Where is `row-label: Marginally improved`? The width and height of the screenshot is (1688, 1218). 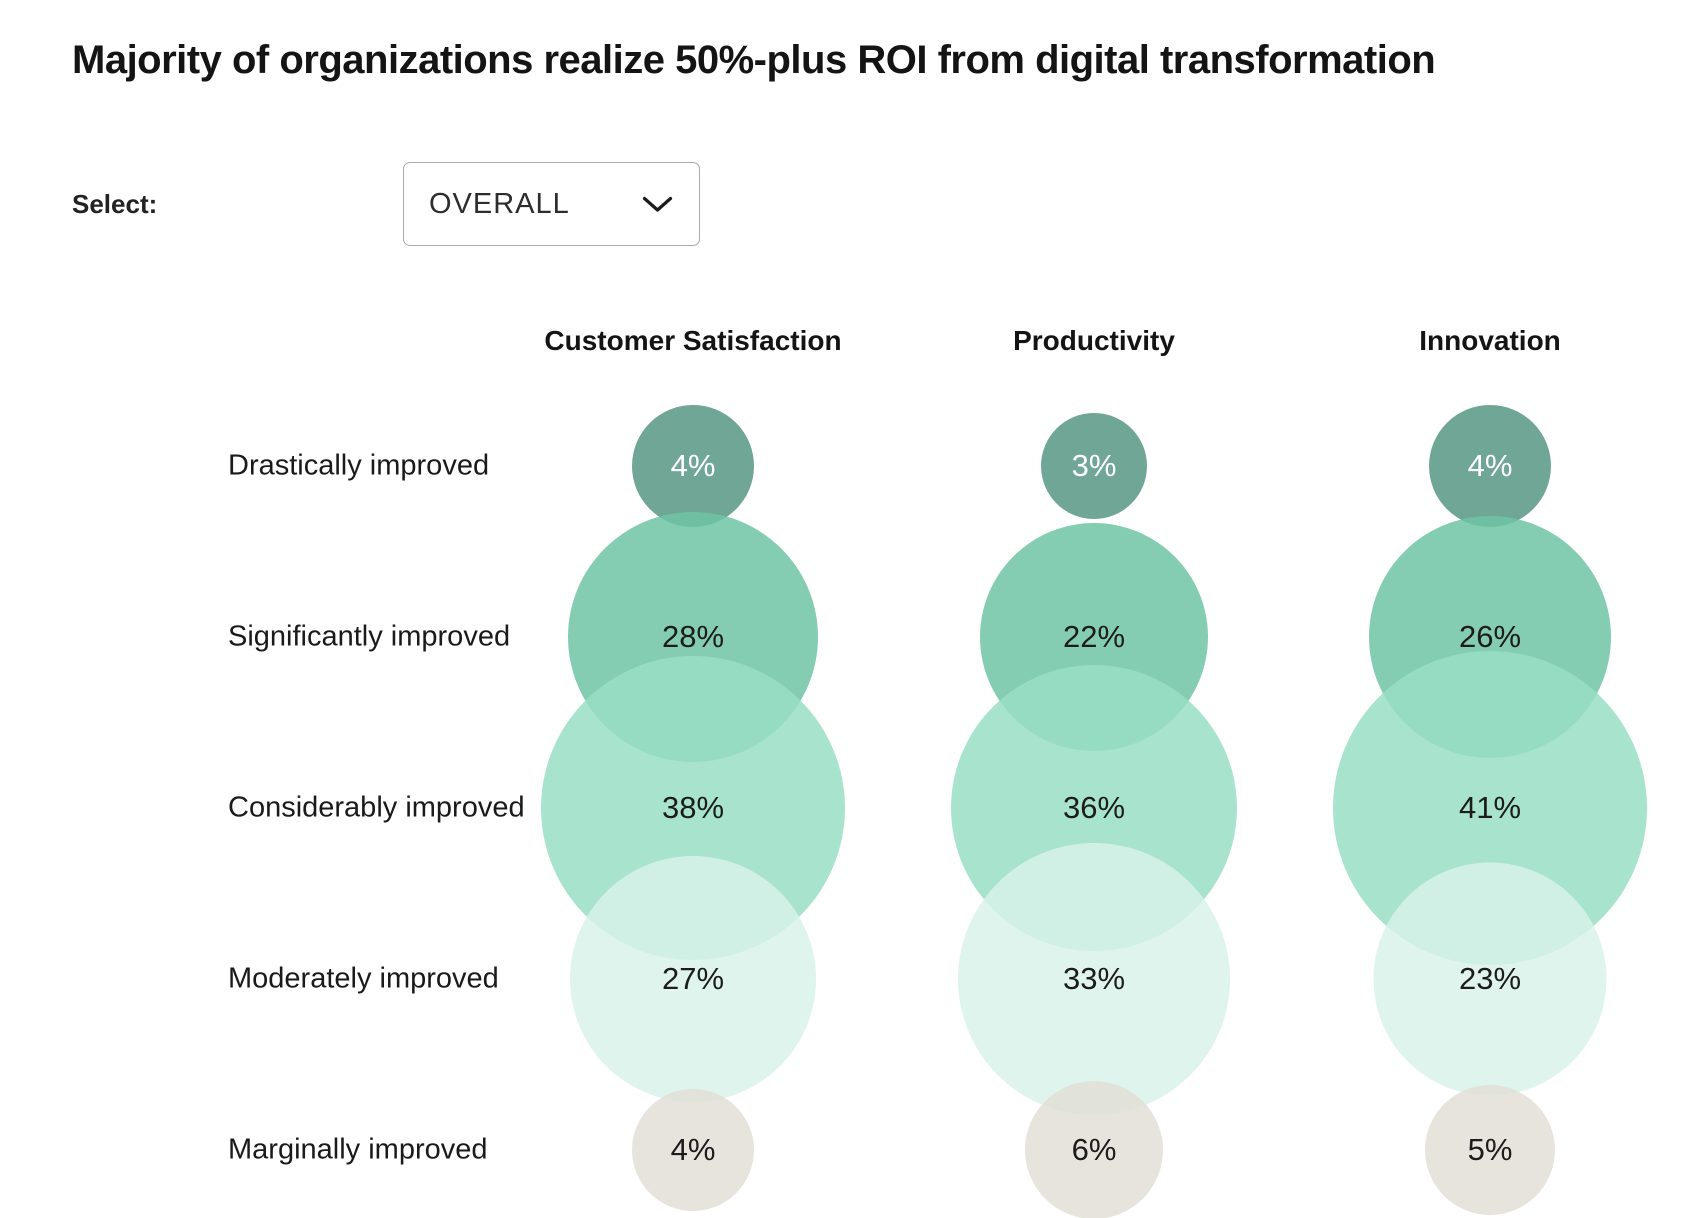
row-label: Marginally improved is located at coordinates (358, 1149).